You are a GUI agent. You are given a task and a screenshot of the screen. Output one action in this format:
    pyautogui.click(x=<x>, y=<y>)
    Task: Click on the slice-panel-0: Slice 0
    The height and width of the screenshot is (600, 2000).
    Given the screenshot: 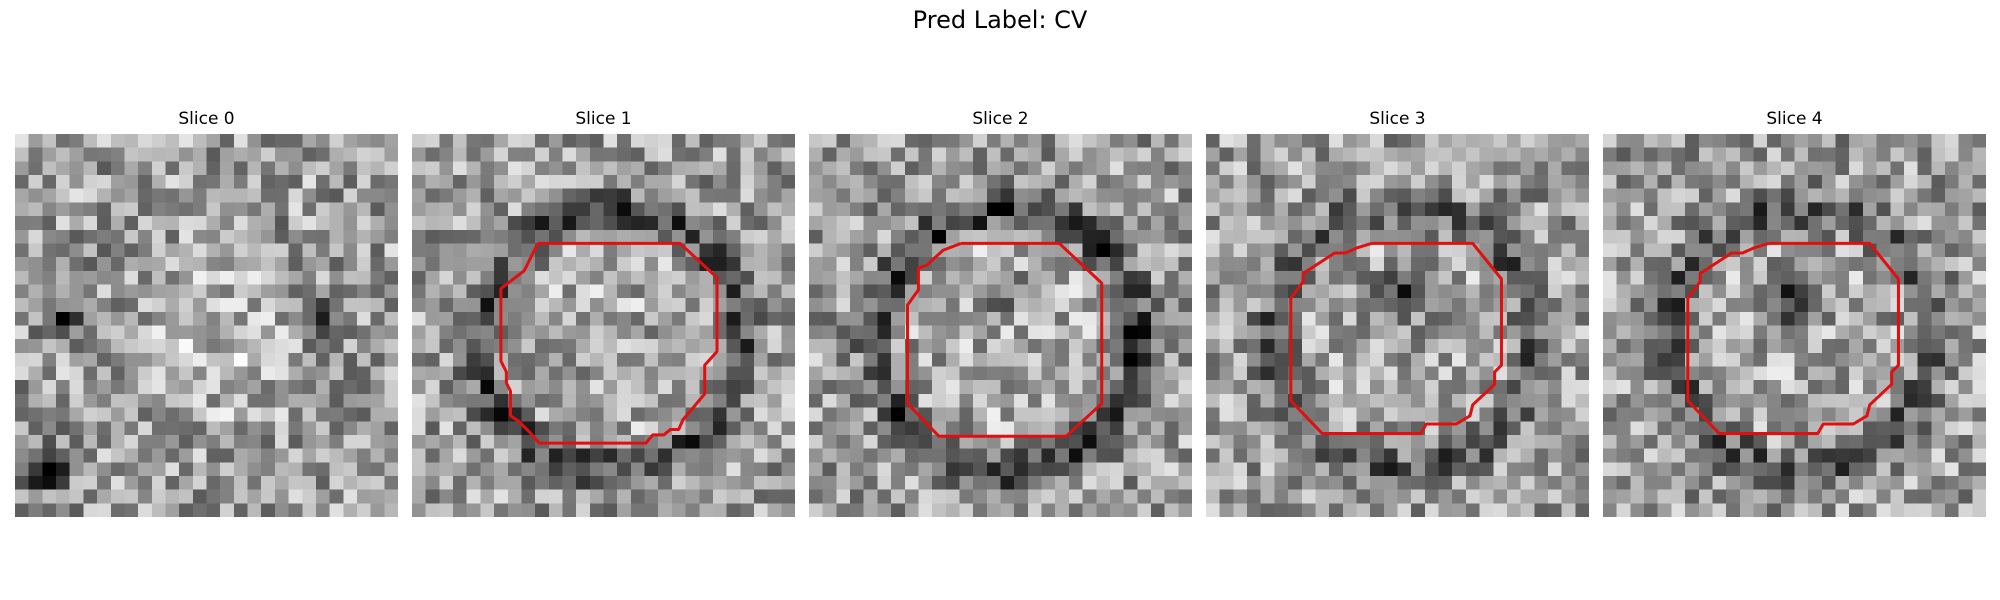 What is the action you would take?
    pyautogui.click(x=206, y=312)
    